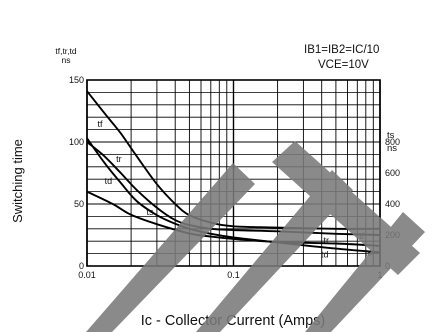 This screenshot has width=441, height=332. Describe the element at coordinates (81, 266) in the screenshot. I see `y-left-tick-label: 0` at that location.